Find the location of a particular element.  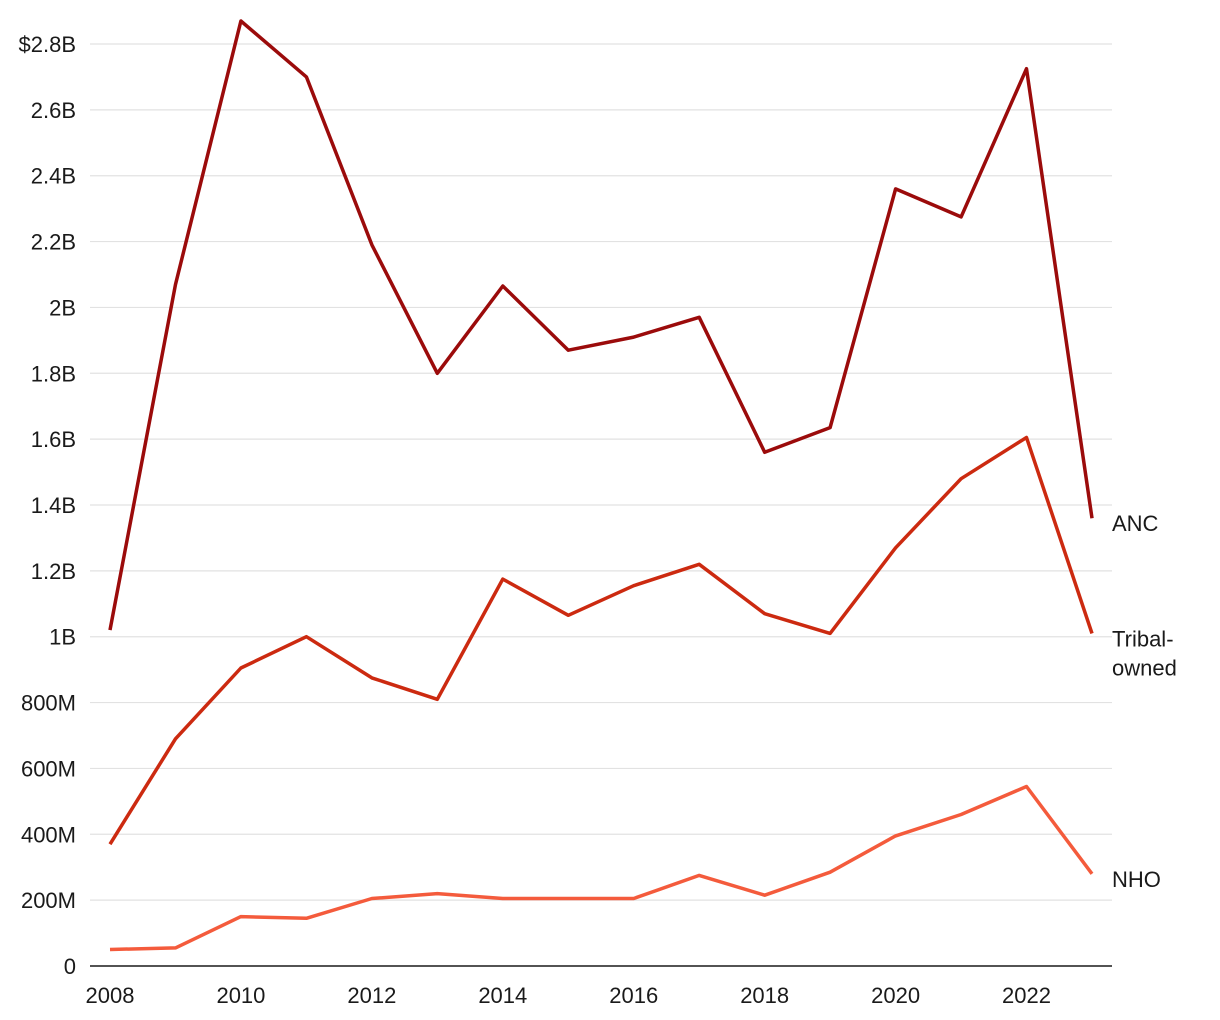

series-label-nho: NHO is located at coordinates (1136, 879).